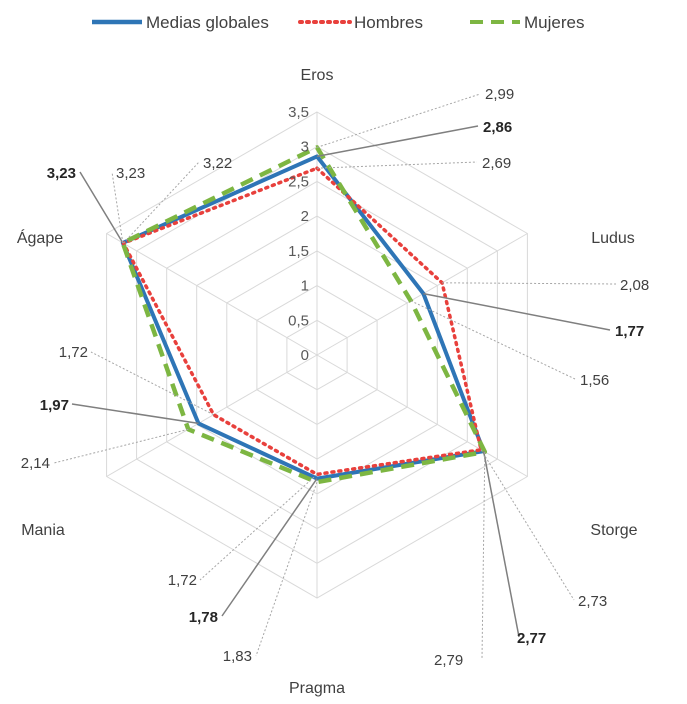 Image resolution: width=687 pixels, height=704 pixels. Describe the element at coordinates (298, 251) in the screenshot. I see `r-tick-label: 1,5` at that location.